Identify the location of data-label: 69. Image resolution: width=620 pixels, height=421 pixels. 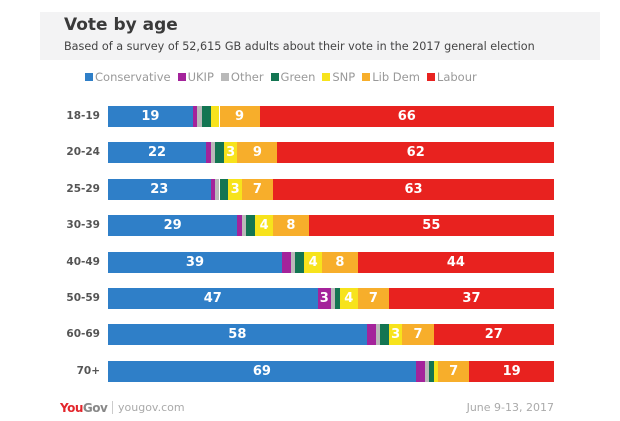
(261, 371).